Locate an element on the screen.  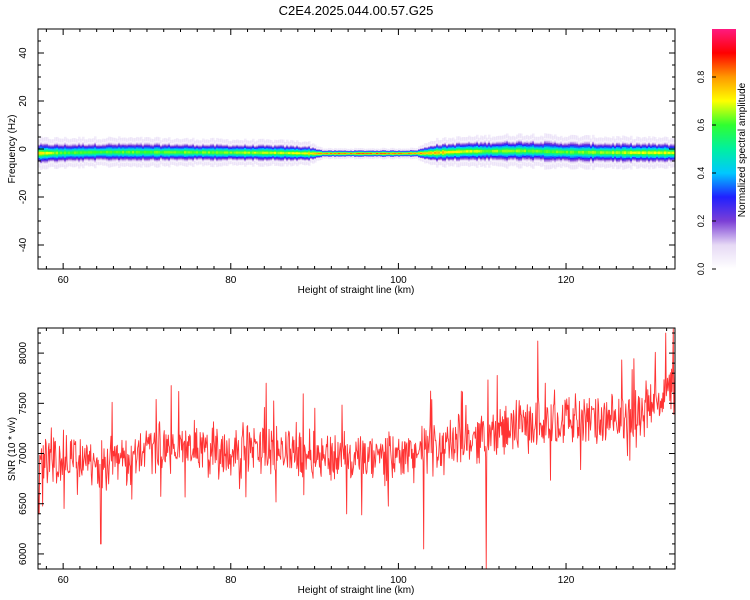
colorbar-tick-label: 0.0 is located at coordinates (701, 269).